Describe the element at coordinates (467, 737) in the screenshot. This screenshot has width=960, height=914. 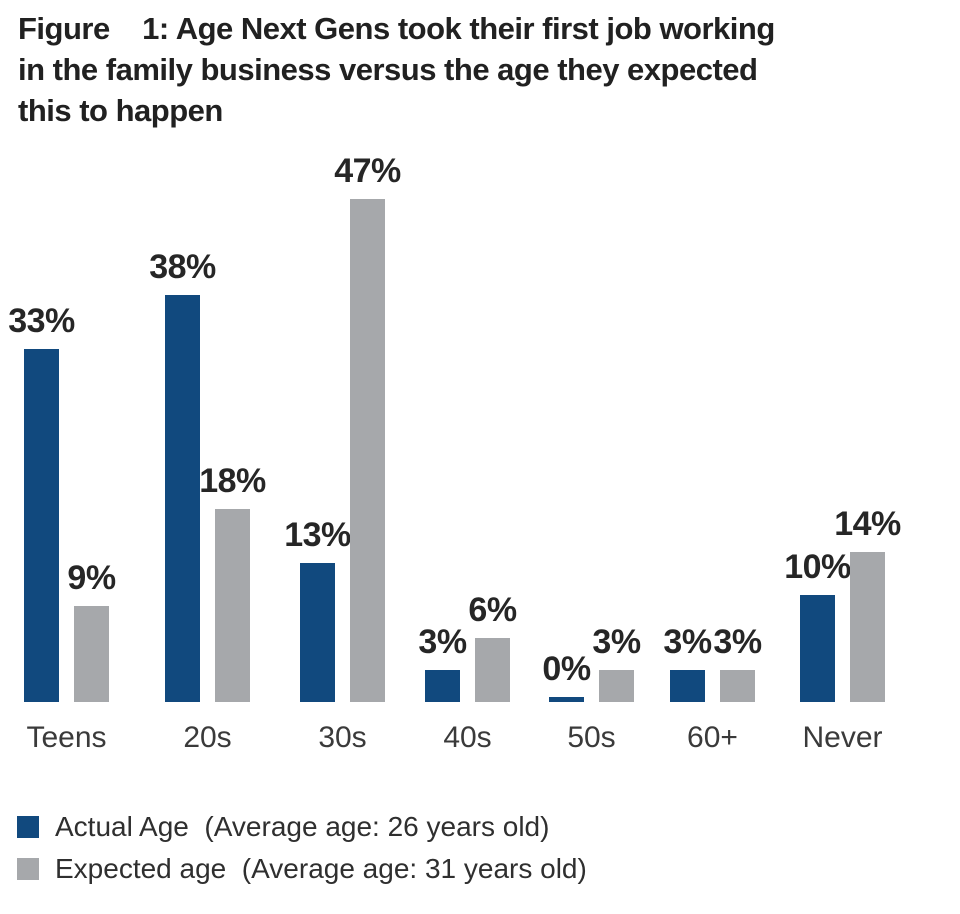
I see `x-tick-label-40s: 40s` at that location.